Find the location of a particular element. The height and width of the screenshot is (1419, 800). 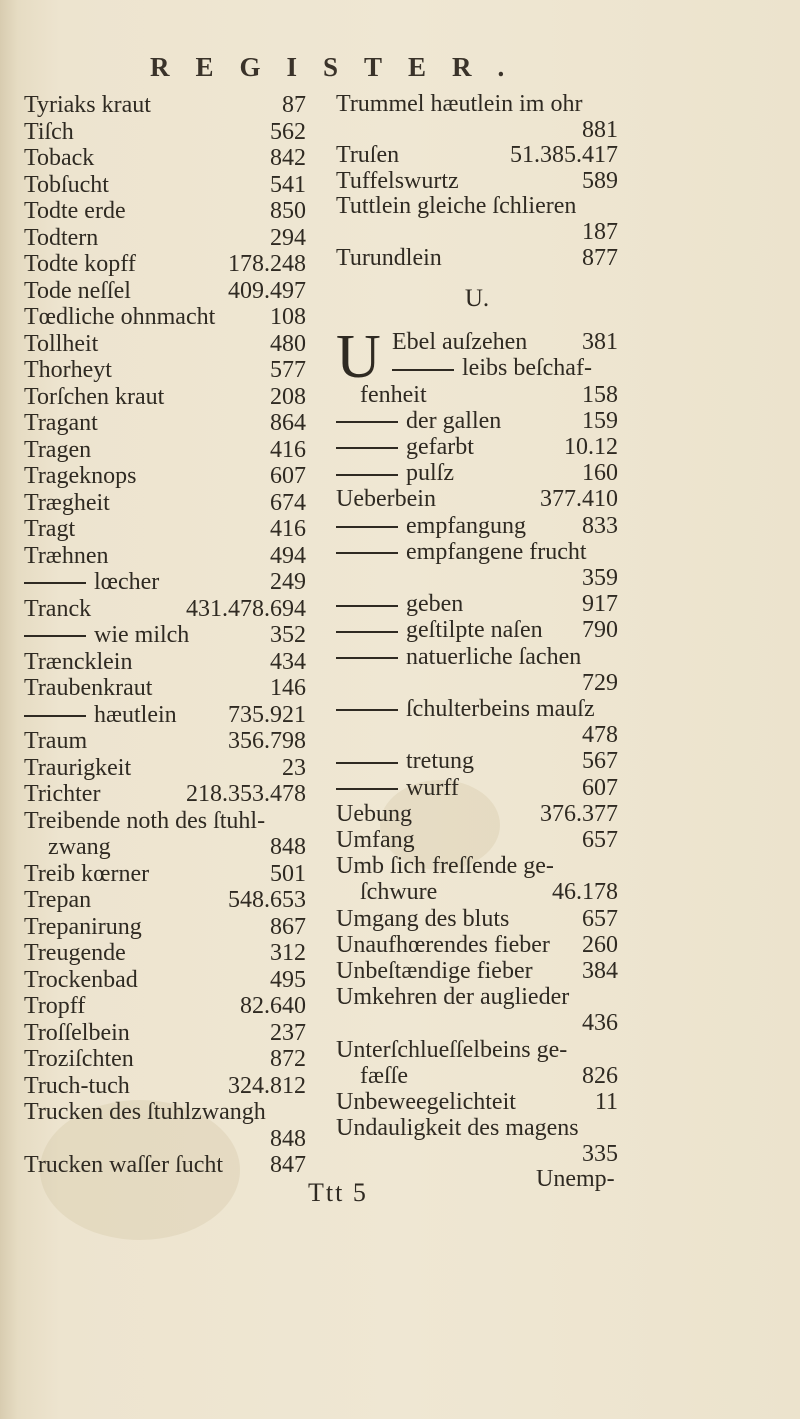

index-entry: 359 is located at coordinates (477, 578).